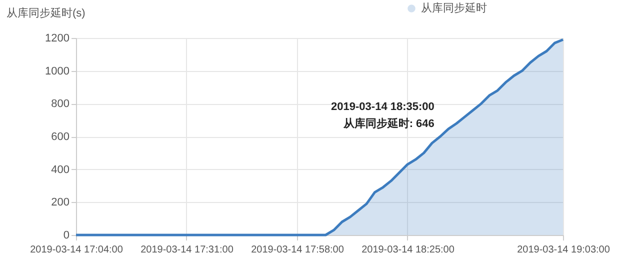 Image resolution: width=640 pixels, height=269 pixels. Describe the element at coordinates (297, 250) in the screenshot. I see `x-tick-label: 2019-03-14 17:58:00` at that location.